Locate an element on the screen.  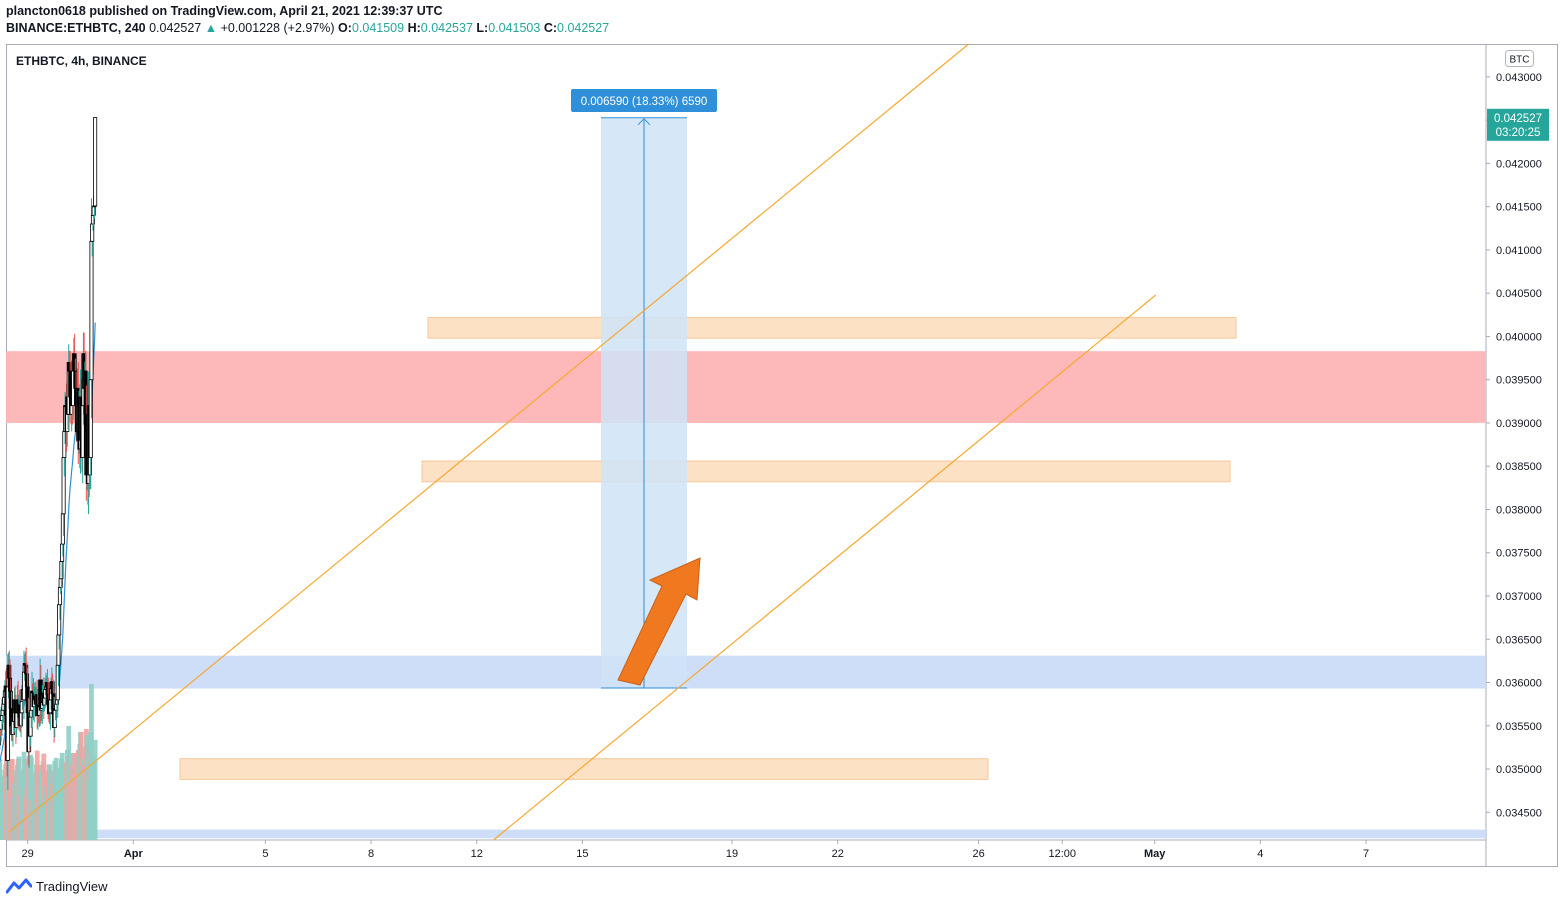
high-label: H: is located at coordinates (414, 28).